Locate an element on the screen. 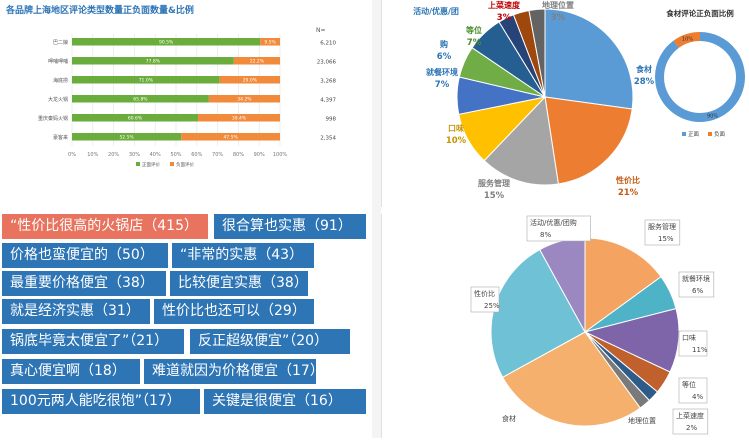 The height and width of the screenshot is (442, 749). pie-value-label: 21% is located at coordinates (628, 193).